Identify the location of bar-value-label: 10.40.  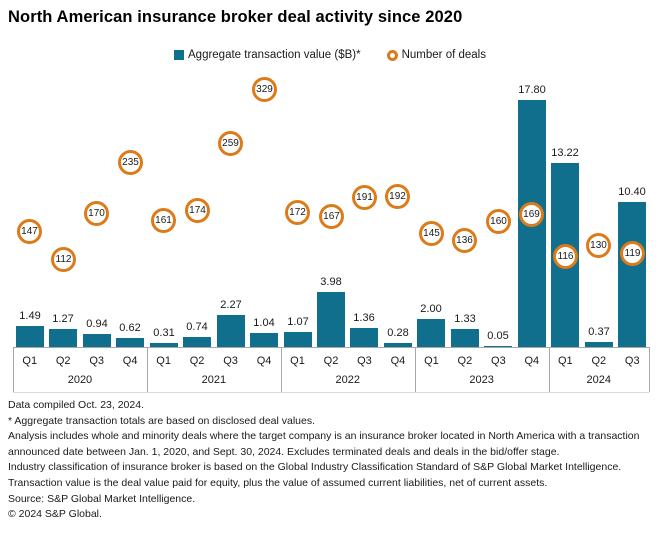
(632, 192).